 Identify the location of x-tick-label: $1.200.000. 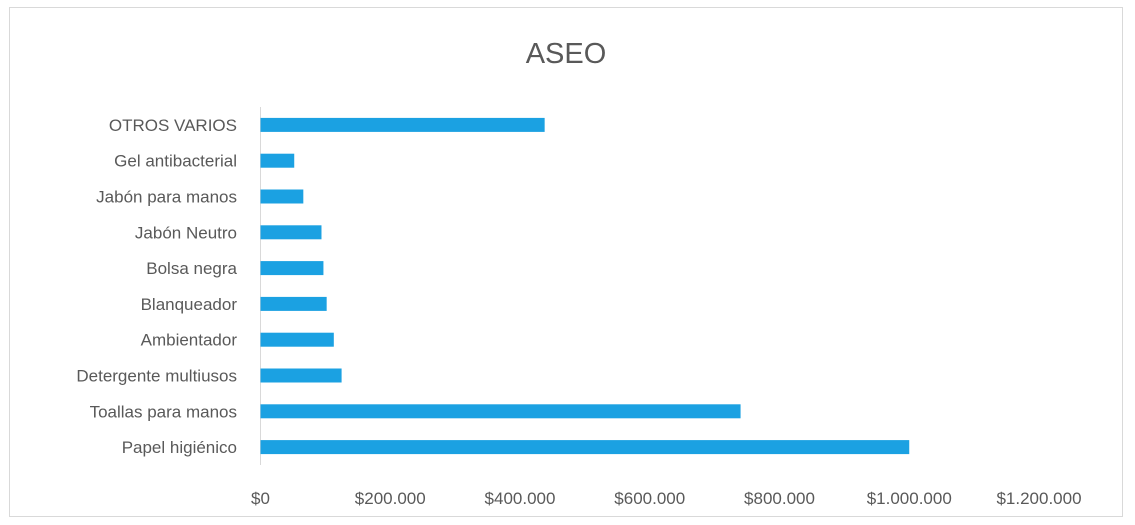
(1038, 498).